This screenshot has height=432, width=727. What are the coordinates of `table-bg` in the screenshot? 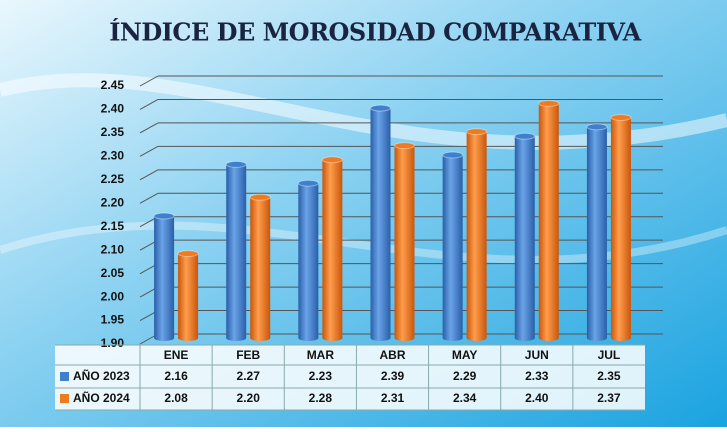 It's located at (350, 377).